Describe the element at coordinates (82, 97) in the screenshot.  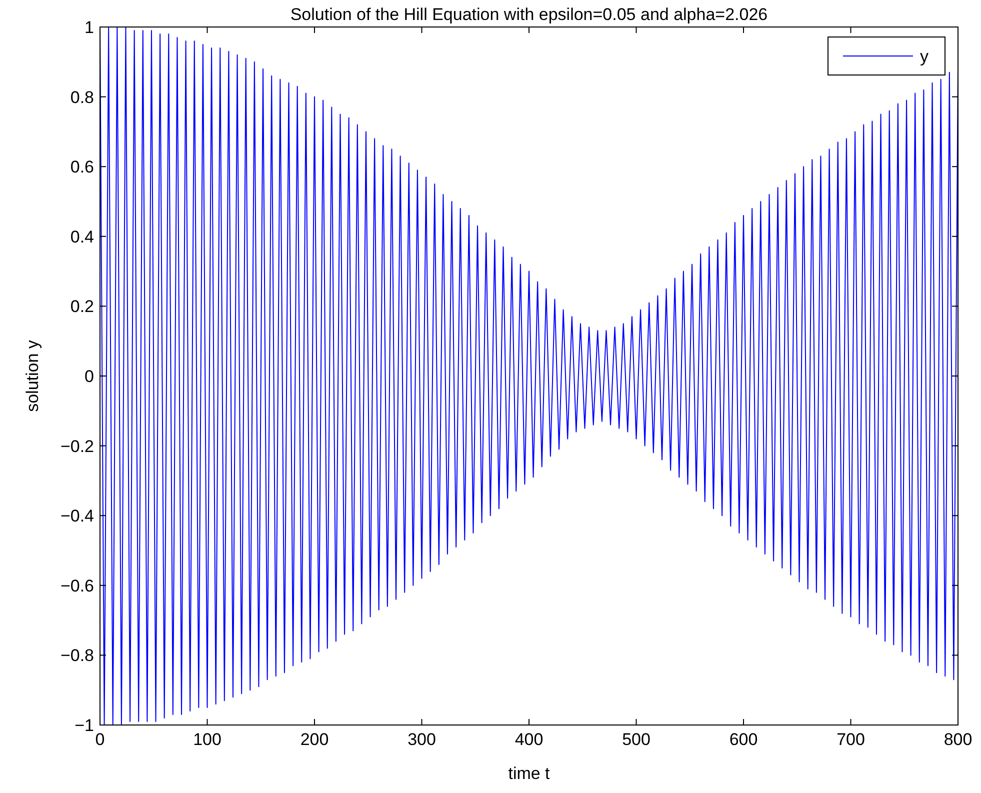
I see `y-tick-label: 0.8` at that location.